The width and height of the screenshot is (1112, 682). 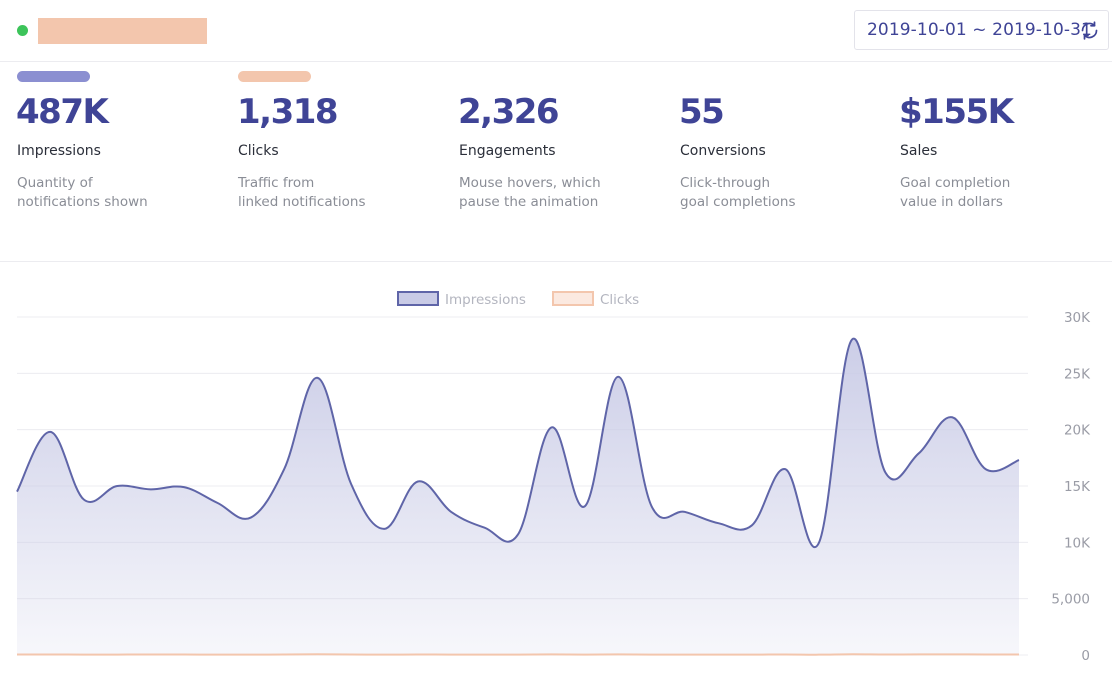 I want to click on metric-description-line: Click-through, so click(x=780, y=183).